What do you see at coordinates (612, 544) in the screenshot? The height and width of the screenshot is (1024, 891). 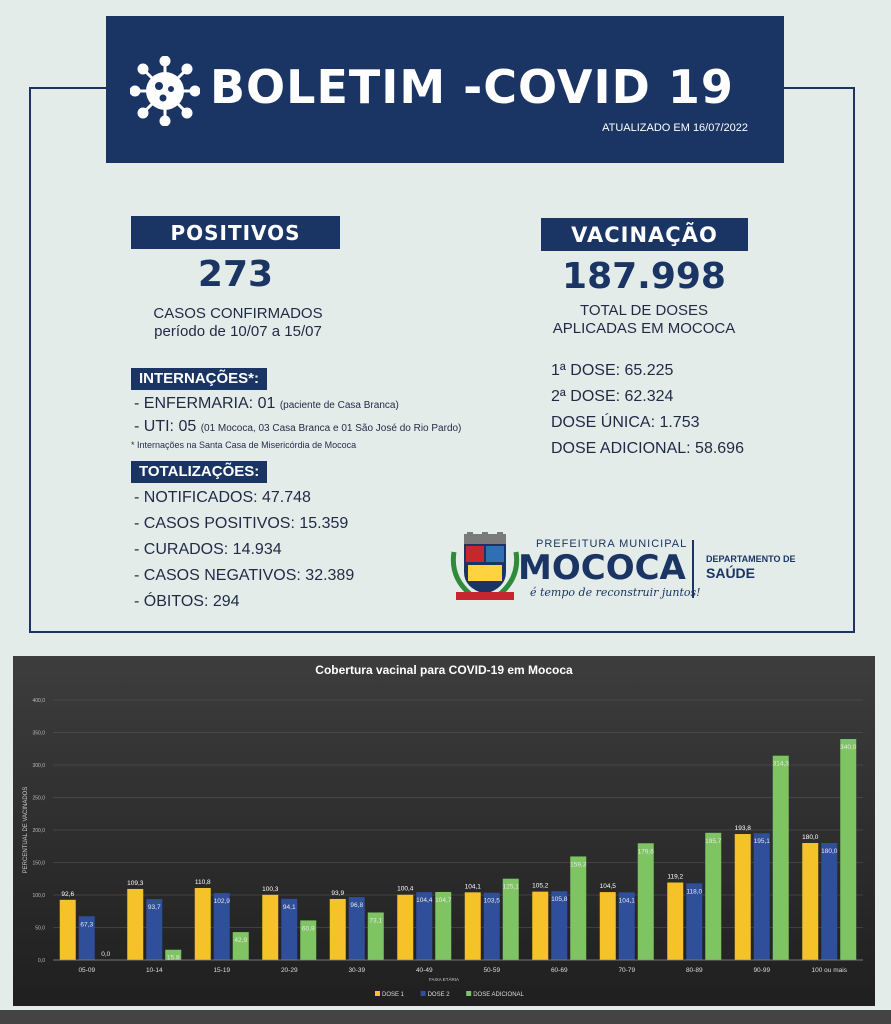 I see `logo-prefeitura-text: PREFEITURA MUNICIPAL` at bounding box center [612, 544].